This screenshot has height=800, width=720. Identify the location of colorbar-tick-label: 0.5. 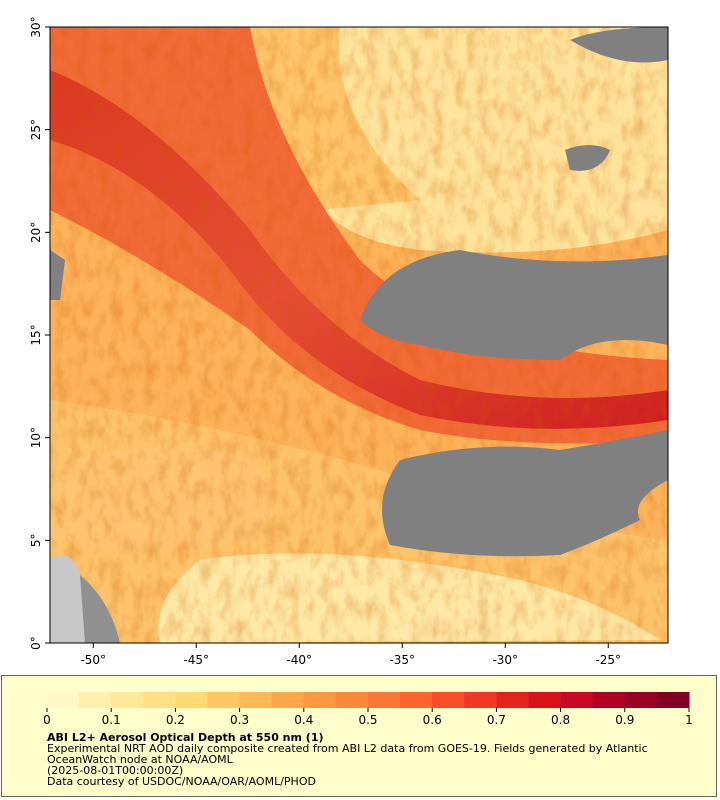
(367, 720).